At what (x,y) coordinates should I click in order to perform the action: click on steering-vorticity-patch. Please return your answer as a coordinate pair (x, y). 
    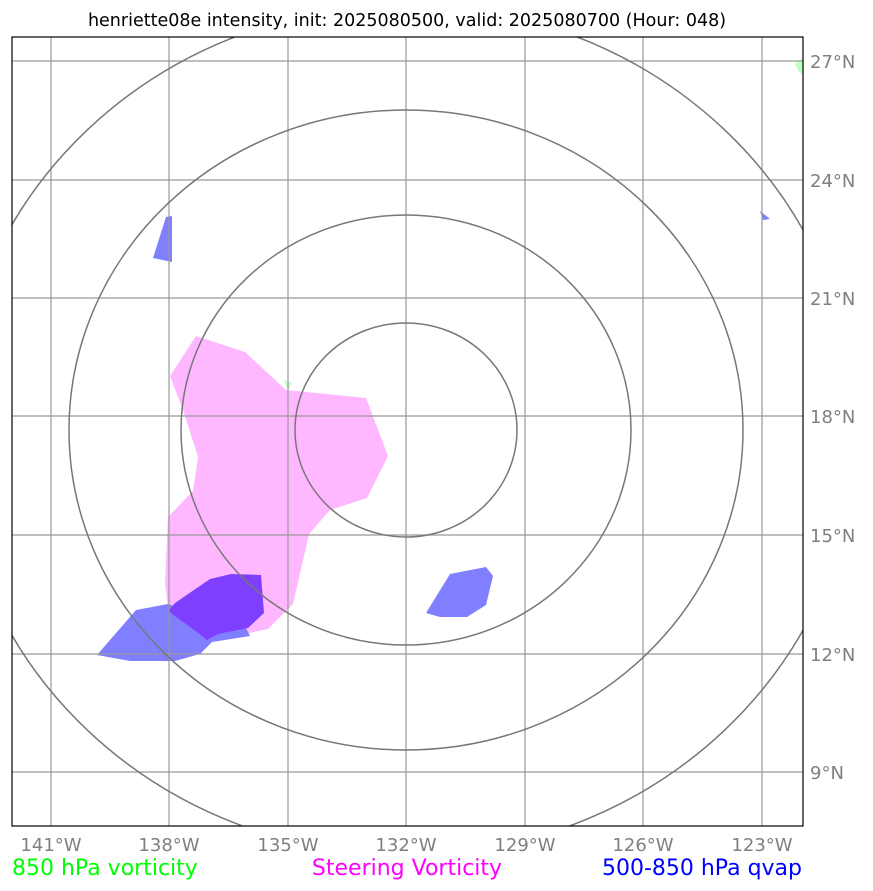
    Looking at the image, I should click on (276, 488).